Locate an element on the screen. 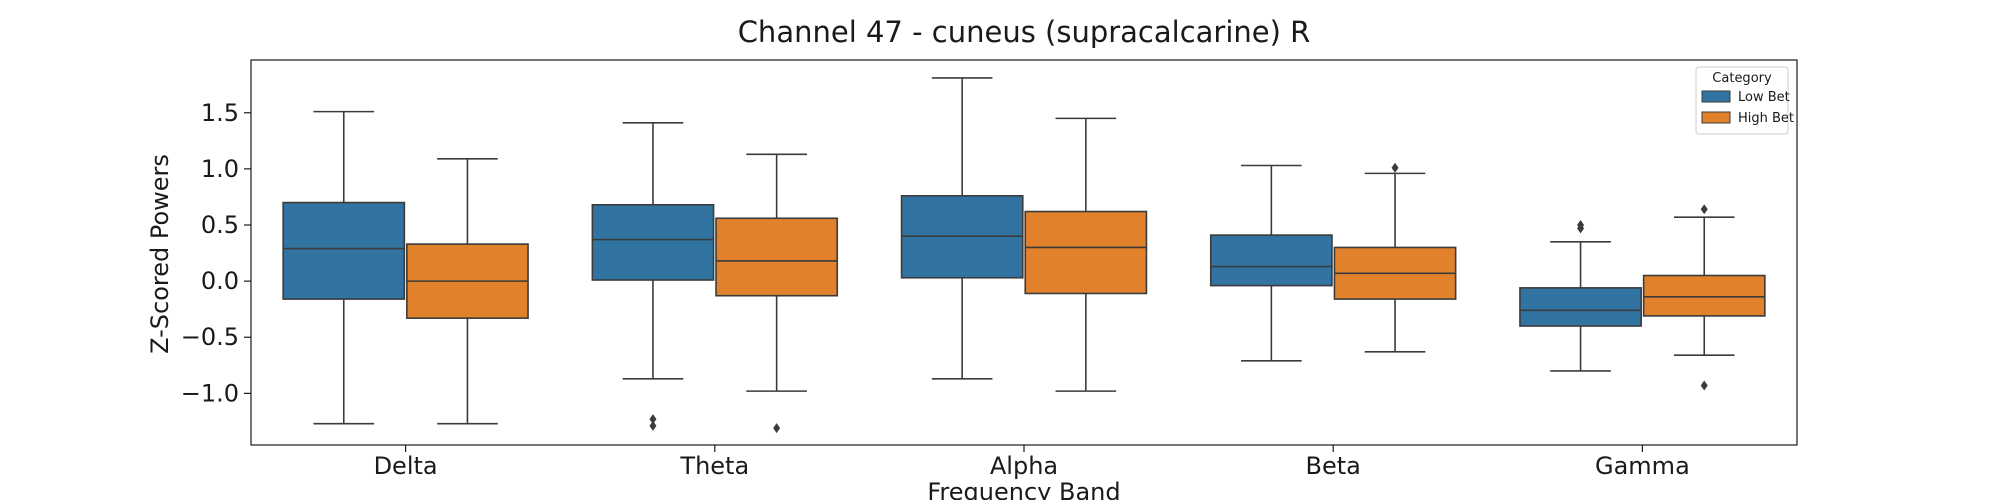 This screenshot has height=504, width=2000. y-tick-label: 0.5 is located at coordinates (220, 225).